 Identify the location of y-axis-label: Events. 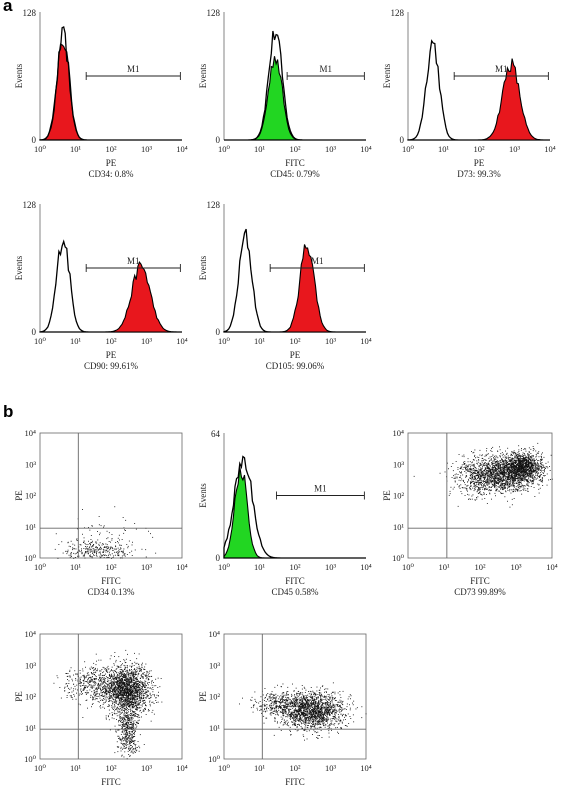
(19, 75).